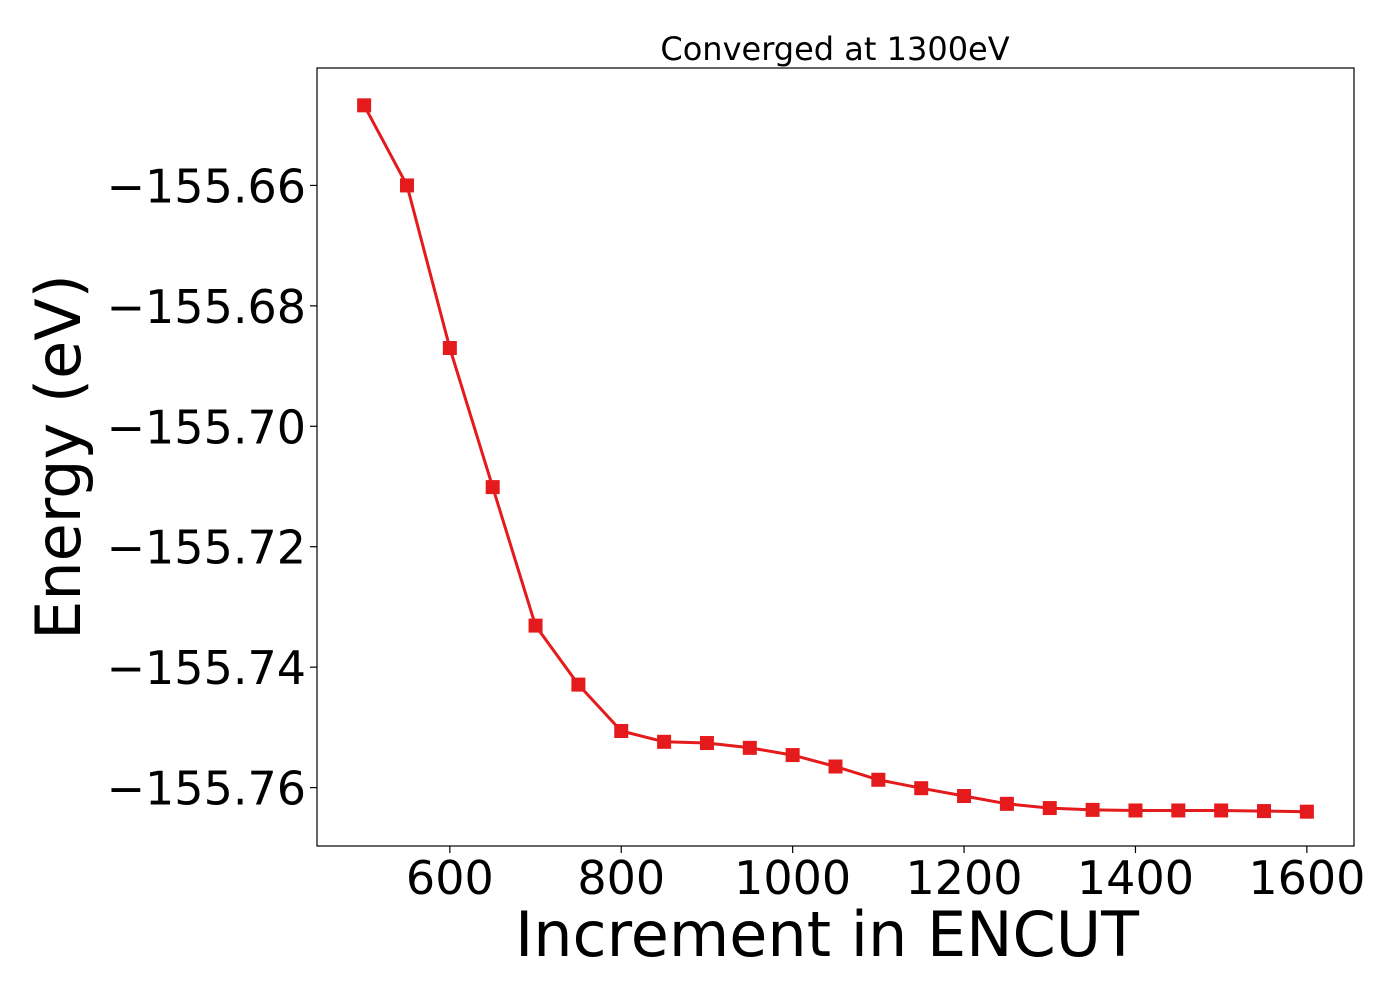 The height and width of the screenshot is (1000, 1400). What do you see at coordinates (207, 789) in the screenshot?
I see `y-tick-label: −155.76` at bounding box center [207, 789].